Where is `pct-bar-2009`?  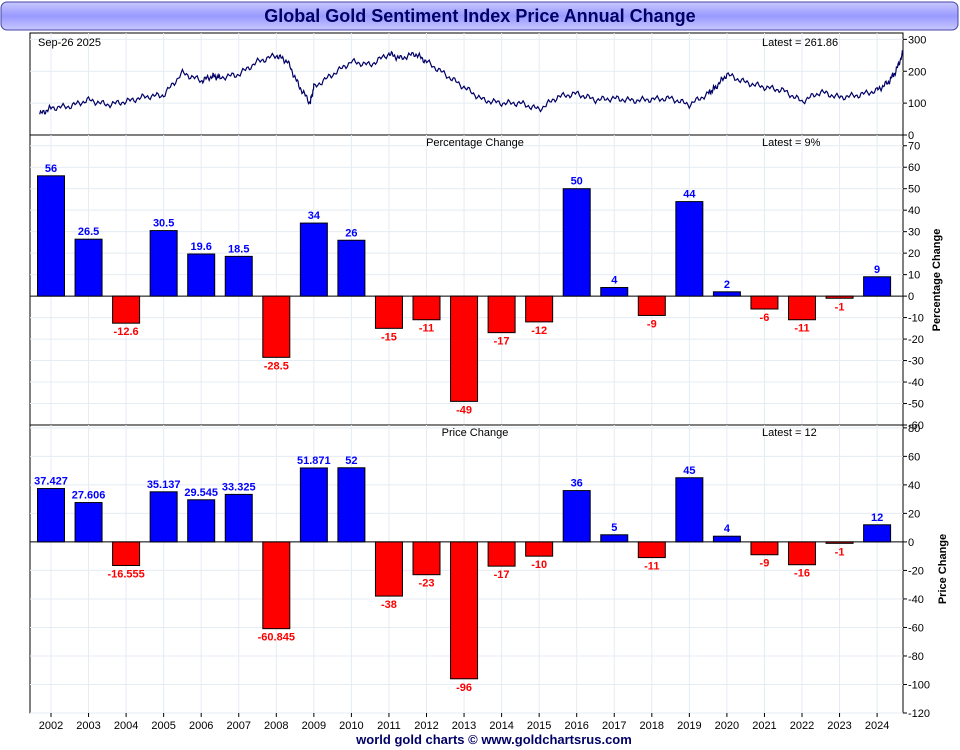 pct-bar-2009 is located at coordinates (313, 259).